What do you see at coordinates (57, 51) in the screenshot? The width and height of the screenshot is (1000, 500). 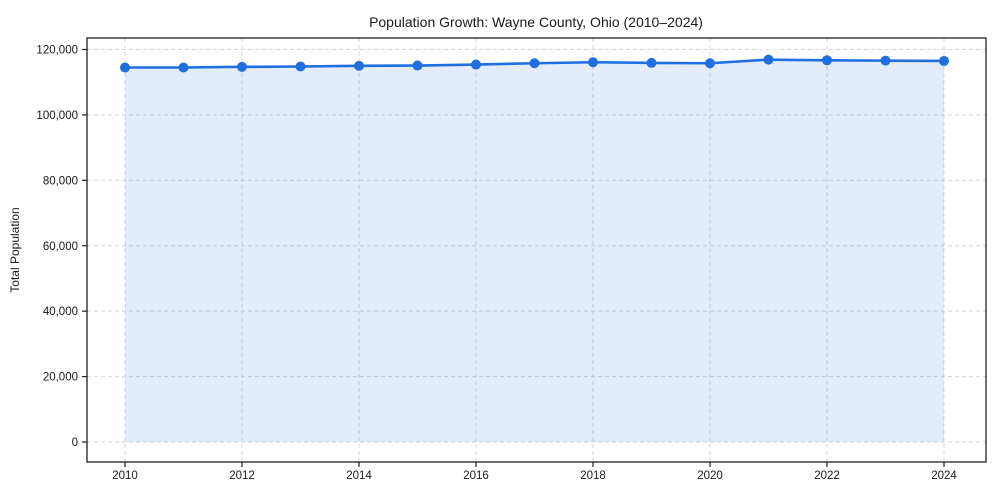 I see `y-tick-label-120000: 120,000` at bounding box center [57, 51].